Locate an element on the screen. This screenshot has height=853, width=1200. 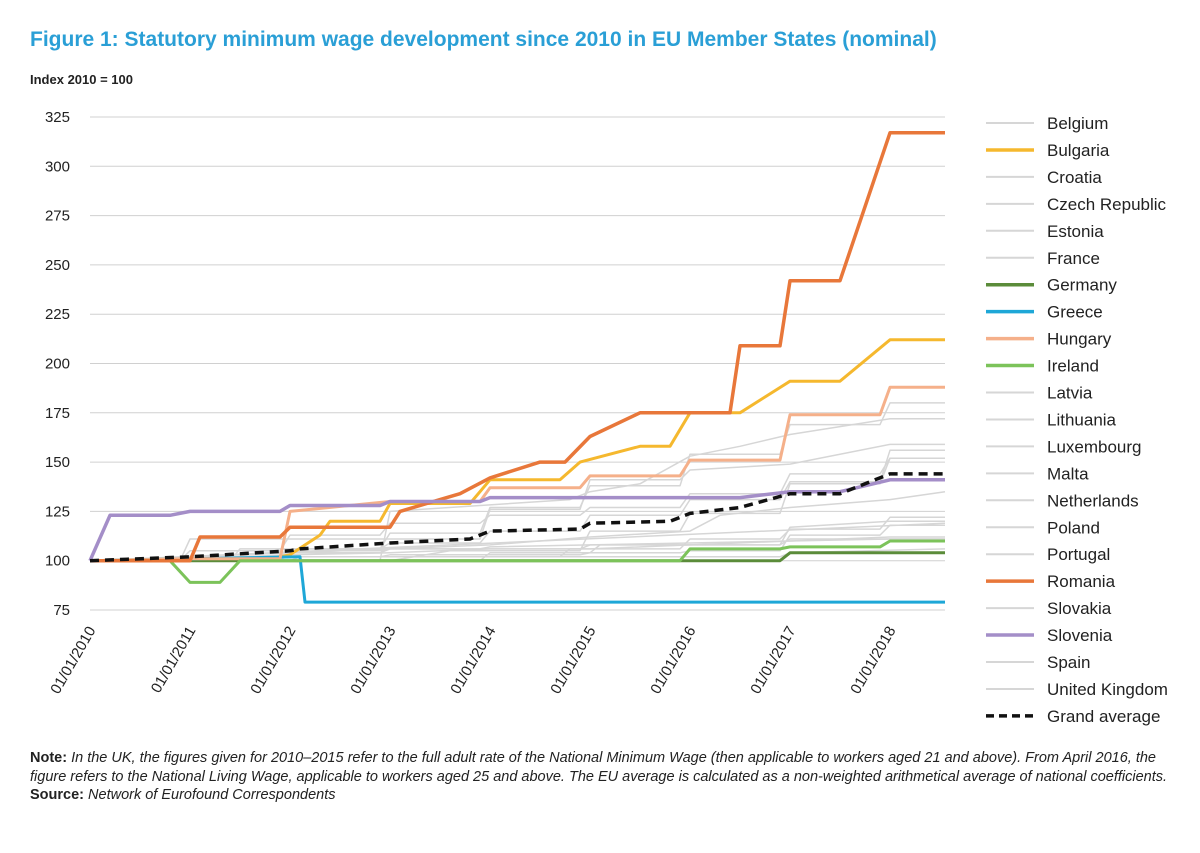
series-line-greece is located at coordinates (517, 579).